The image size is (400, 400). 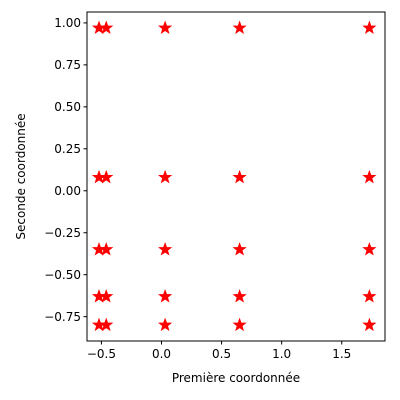 I want to click on x-tick-label: 1.0, so click(x=281, y=354).